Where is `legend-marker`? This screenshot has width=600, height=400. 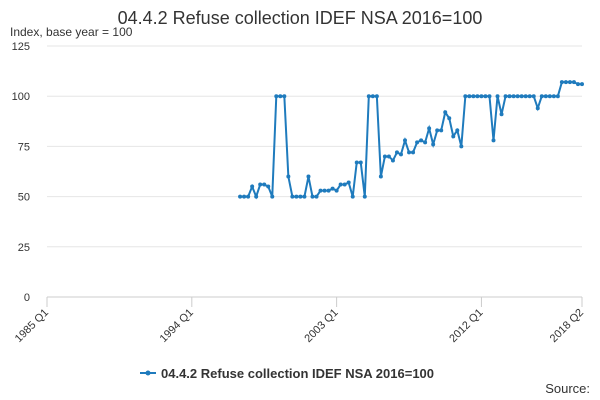
legend-marker is located at coordinates (148, 373).